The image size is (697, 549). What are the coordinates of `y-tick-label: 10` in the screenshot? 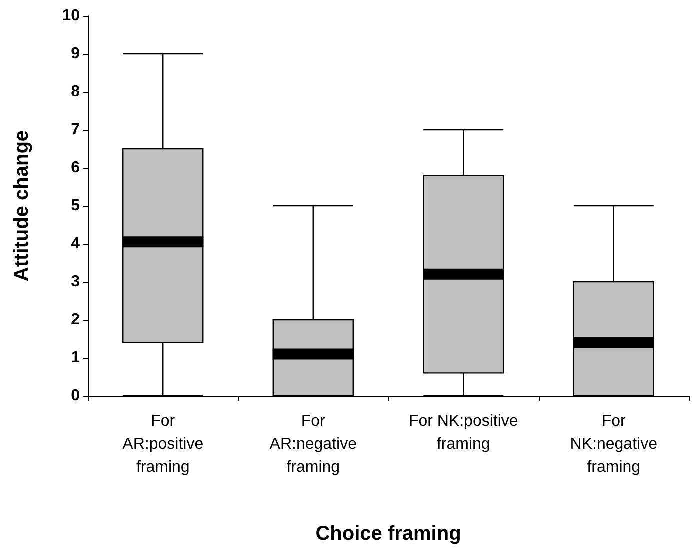 It's located at (71, 16).